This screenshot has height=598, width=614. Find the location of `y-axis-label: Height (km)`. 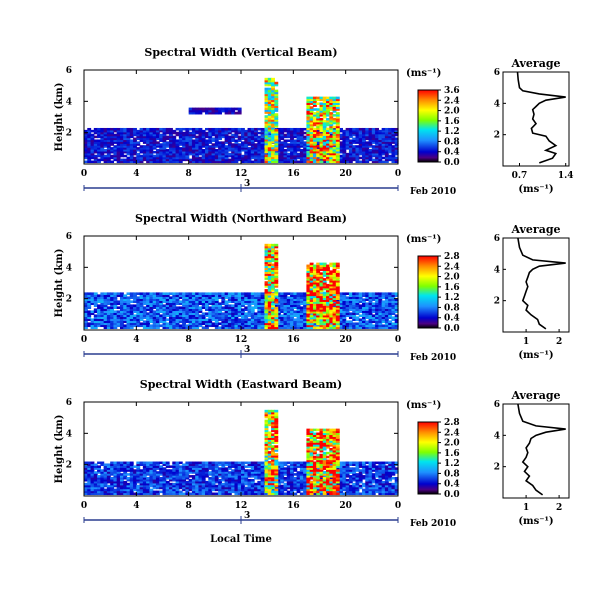

y-axis-label: Height (km) is located at coordinates (59, 283).